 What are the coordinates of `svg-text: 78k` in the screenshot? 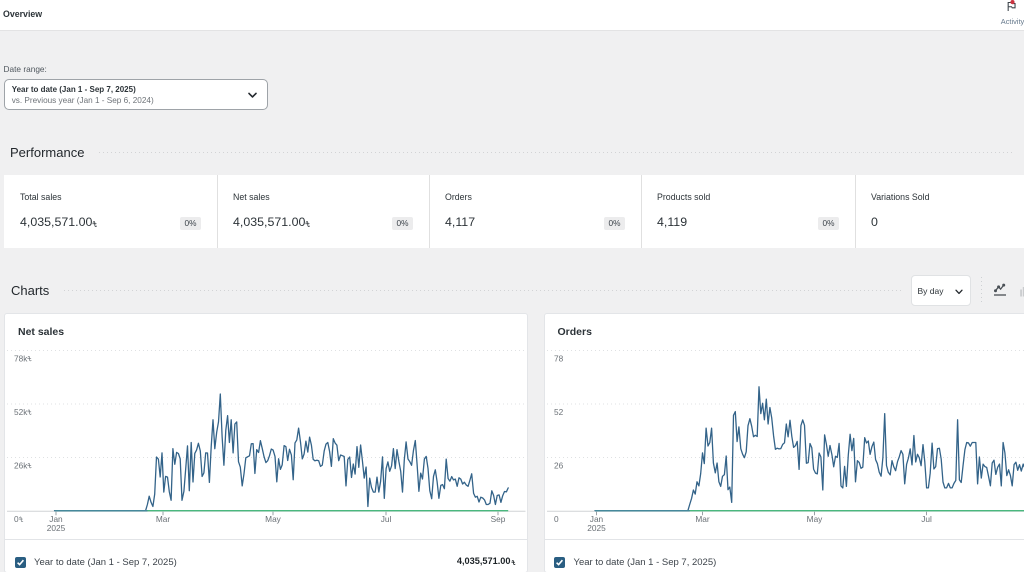 It's located at (21, 358).